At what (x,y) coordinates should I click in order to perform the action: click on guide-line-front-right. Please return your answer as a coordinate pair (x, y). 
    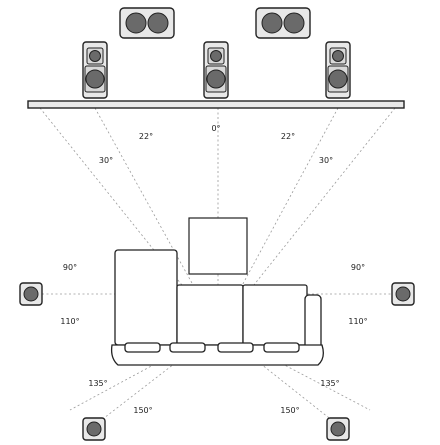
    Looking at the image, I should click on (278, 219).